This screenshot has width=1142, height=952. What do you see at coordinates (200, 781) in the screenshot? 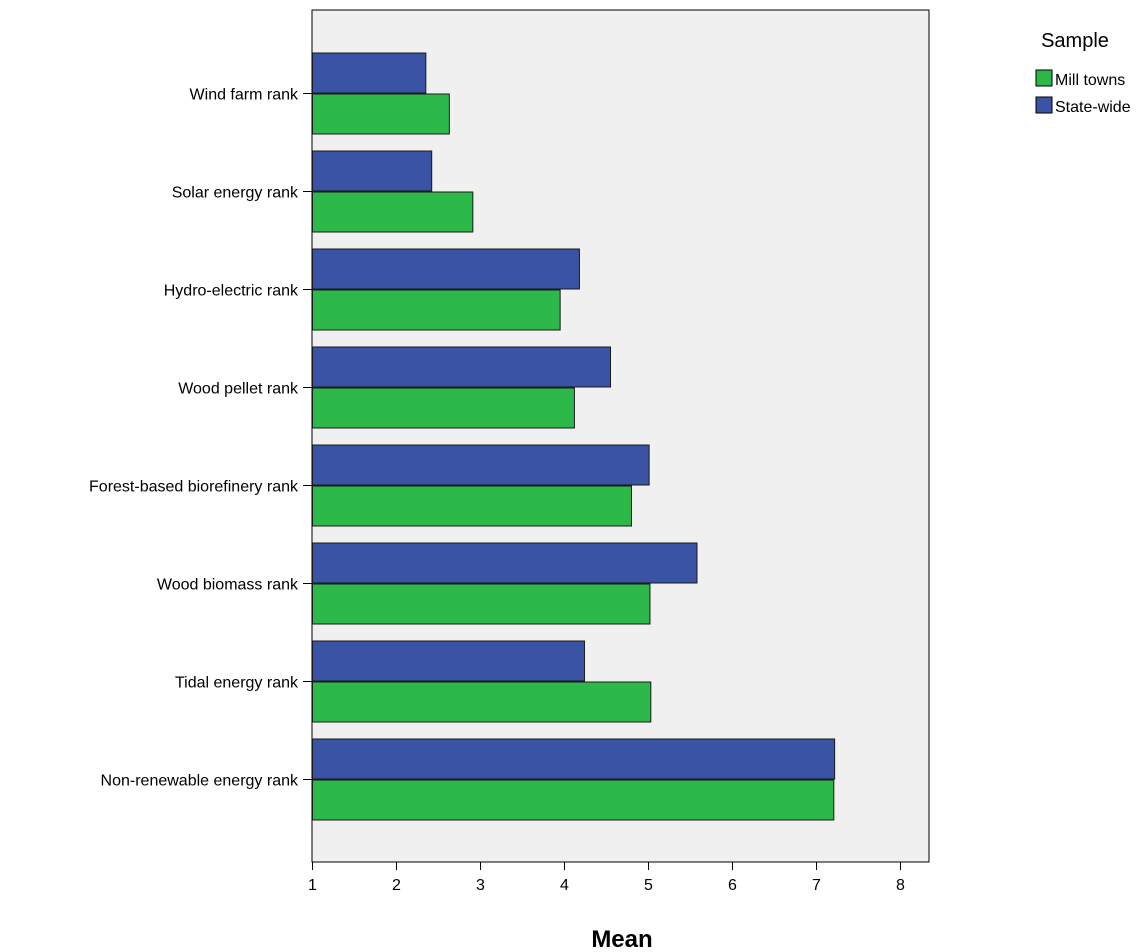
I see `category-label-non-renewable-energy-rank: Non-renewable energy rank` at bounding box center [200, 781].